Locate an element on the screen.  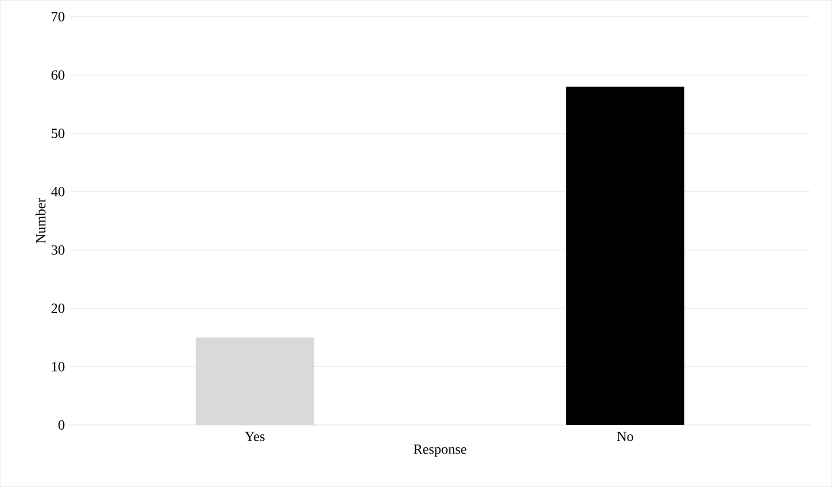
y-axis-title: Number is located at coordinates (41, 221).